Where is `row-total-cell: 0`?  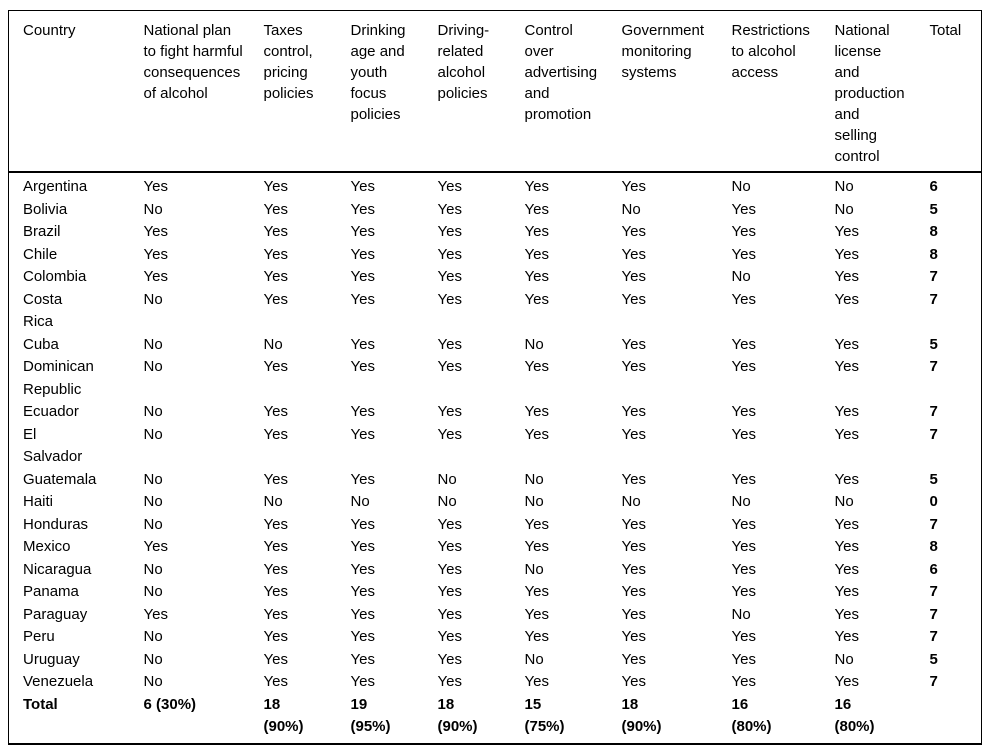
row-total-cell: 0 is located at coordinates (933, 501).